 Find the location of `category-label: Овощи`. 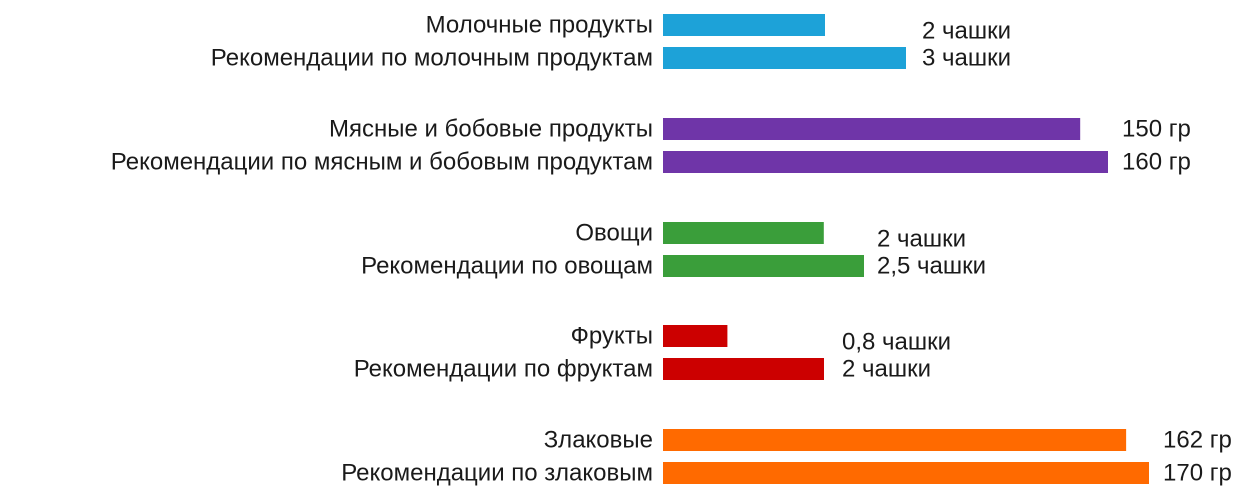

category-label: Овощи is located at coordinates (614, 233).